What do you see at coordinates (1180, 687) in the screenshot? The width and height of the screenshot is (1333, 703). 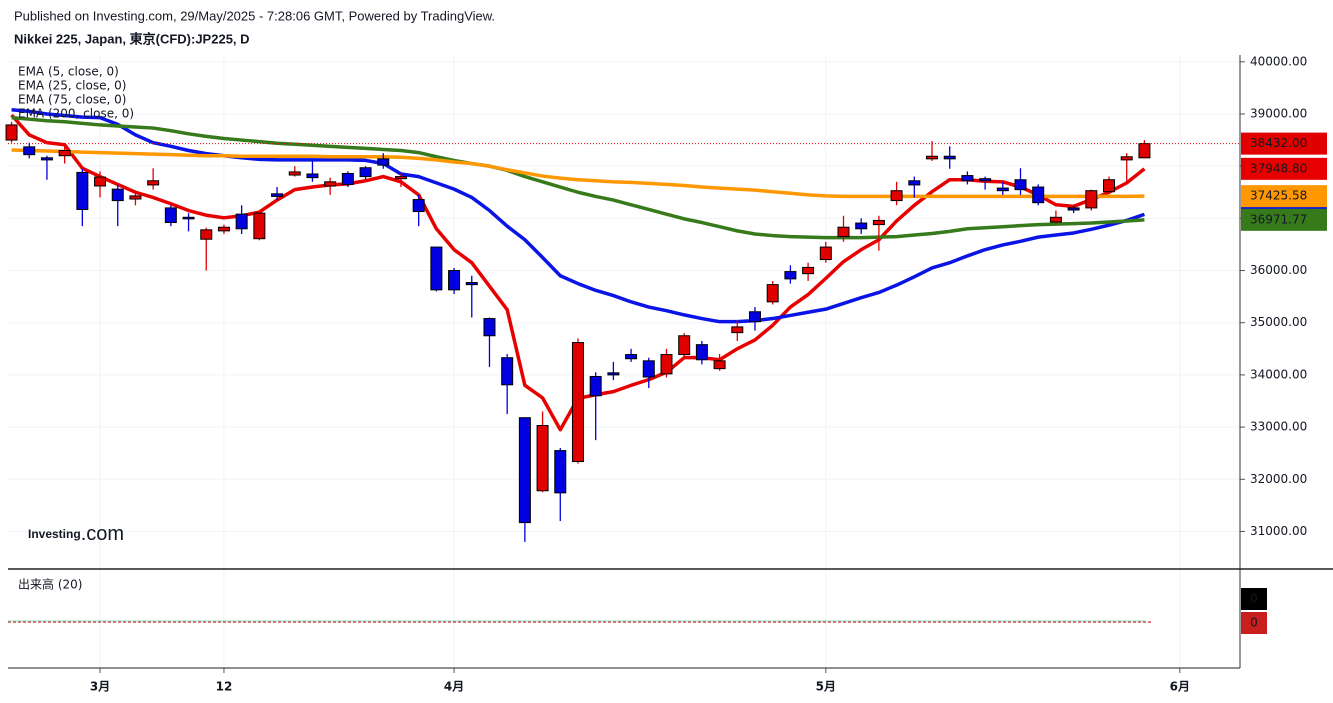 I see `x-tick-label: 6月` at bounding box center [1180, 687].